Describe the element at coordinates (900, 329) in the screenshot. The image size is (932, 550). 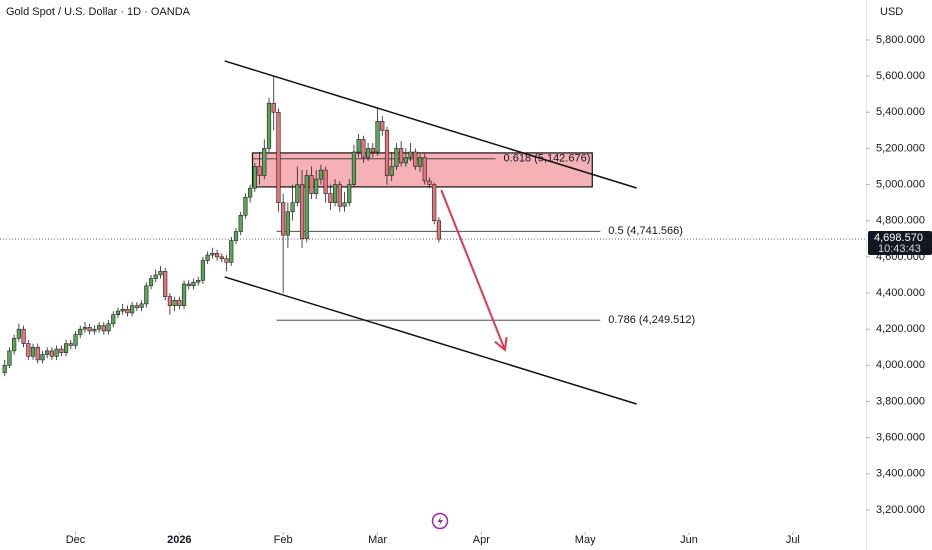
I see `y-tick-label: 4,200.000` at that location.